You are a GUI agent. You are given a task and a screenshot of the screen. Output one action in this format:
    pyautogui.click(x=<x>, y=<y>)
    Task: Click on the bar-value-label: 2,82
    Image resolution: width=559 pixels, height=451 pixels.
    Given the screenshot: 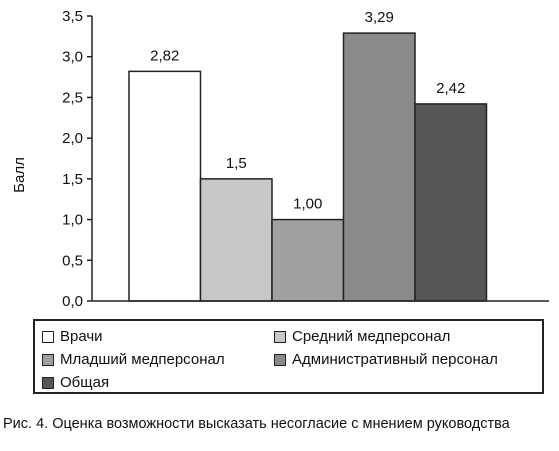 What is the action you would take?
    pyautogui.click(x=164, y=55)
    